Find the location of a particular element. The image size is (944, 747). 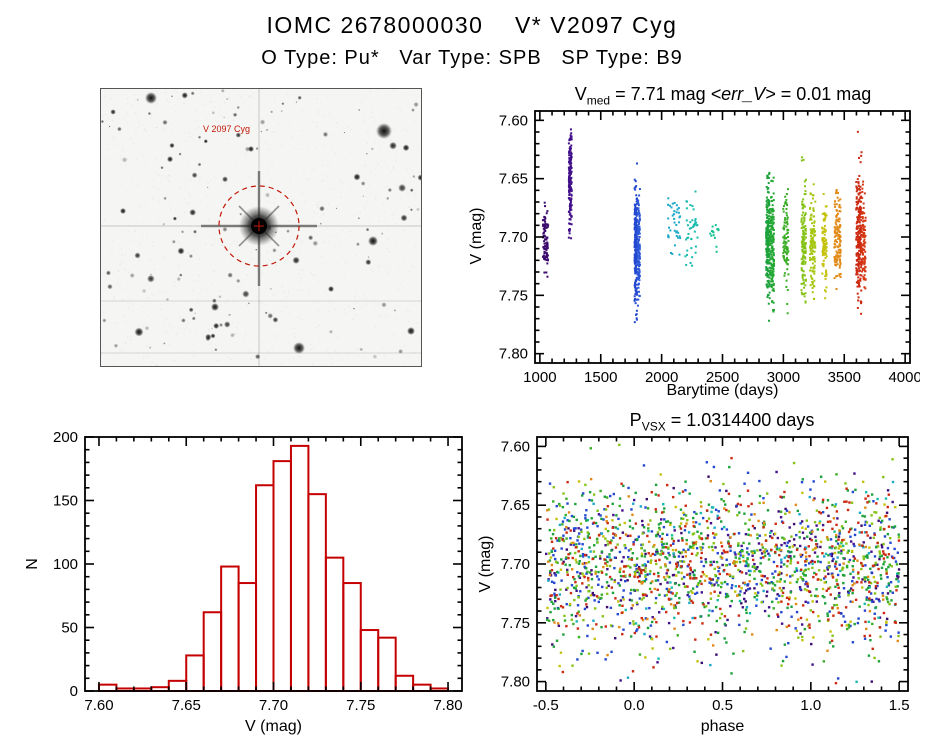

finder-chart-panel: V 2097 Cyg is located at coordinates (261, 227).